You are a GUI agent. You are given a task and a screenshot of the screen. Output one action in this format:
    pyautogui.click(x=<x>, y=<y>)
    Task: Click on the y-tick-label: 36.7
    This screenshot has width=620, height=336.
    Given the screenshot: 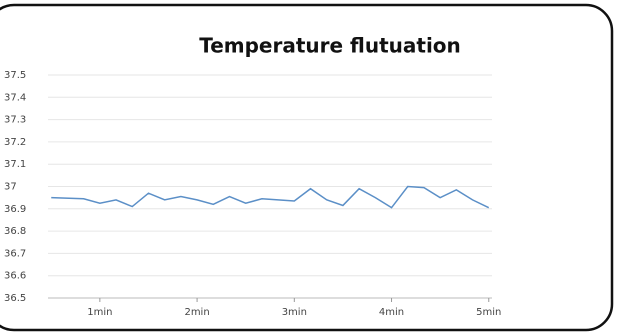 What is the action you would take?
    pyautogui.click(x=15, y=253)
    